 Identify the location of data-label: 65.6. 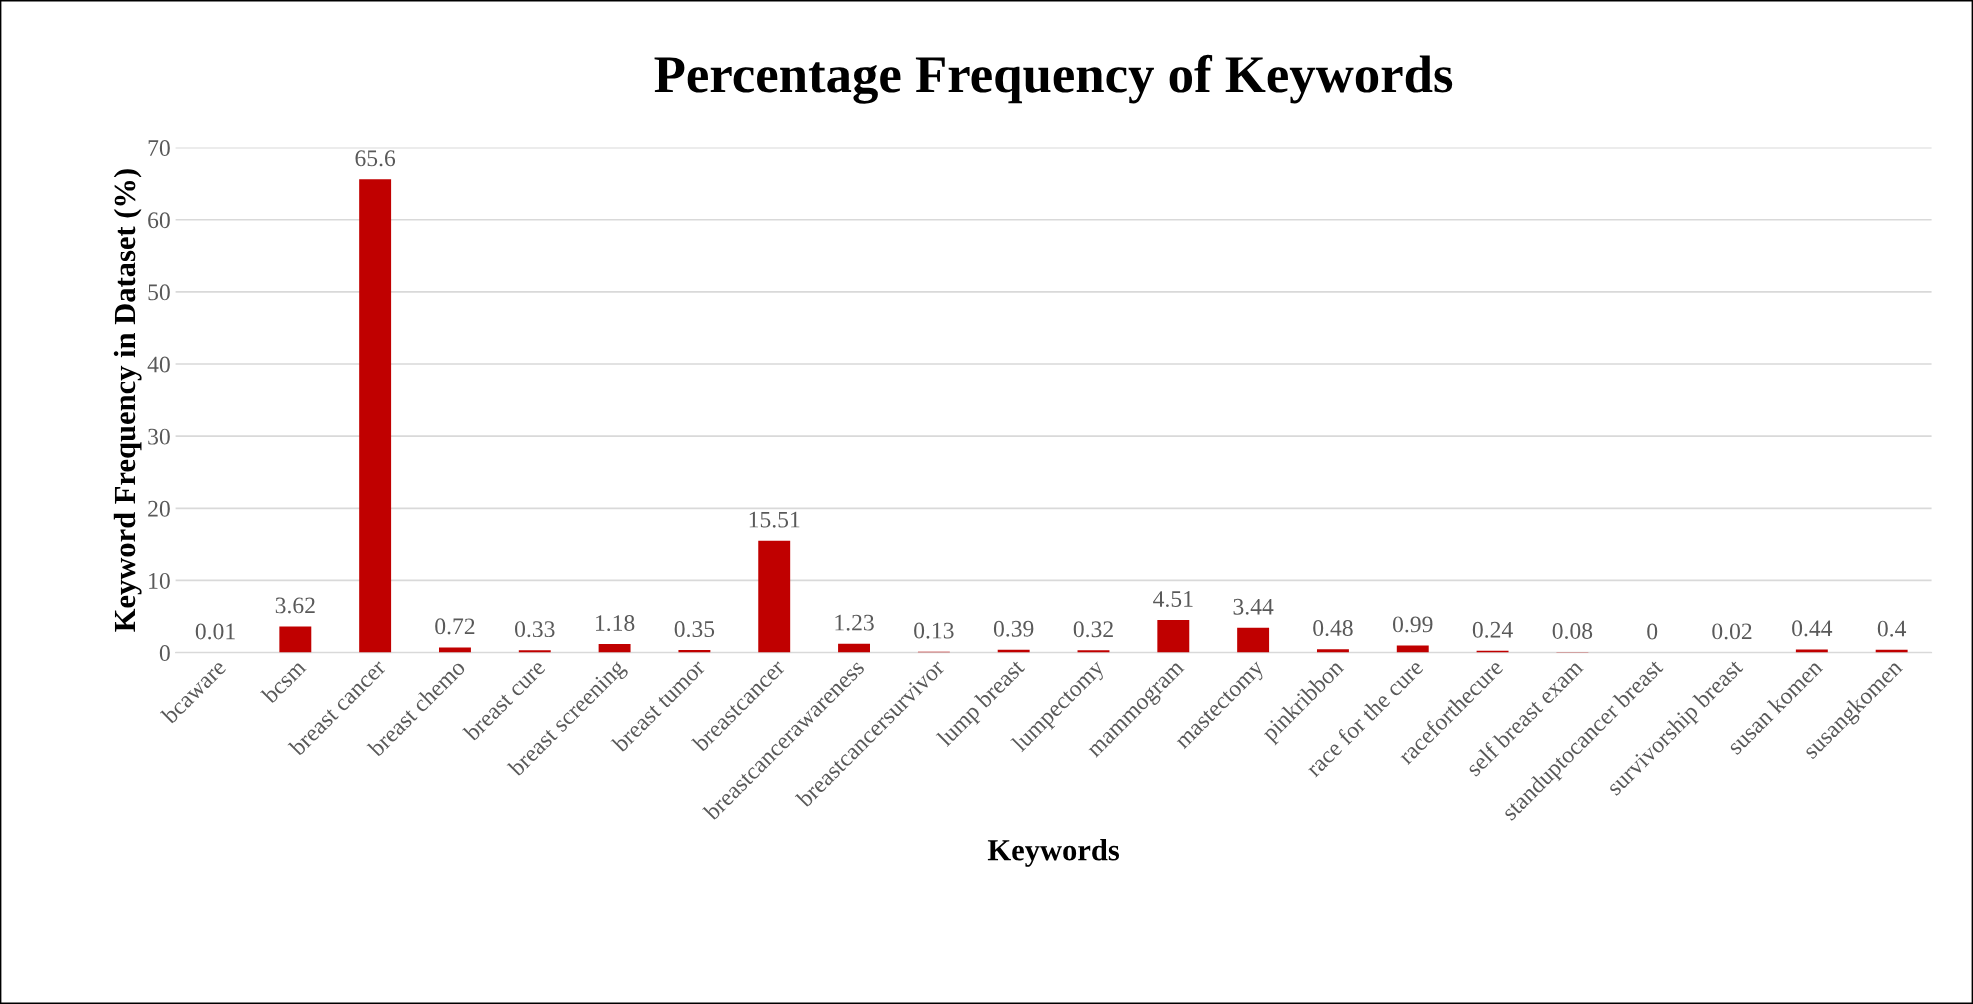
(375, 158).